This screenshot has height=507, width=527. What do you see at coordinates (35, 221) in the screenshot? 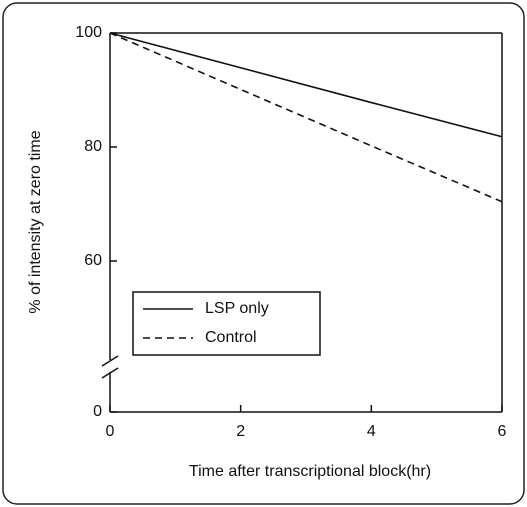
I see `y-axis-label: % of intensity at zero time` at bounding box center [35, 221].